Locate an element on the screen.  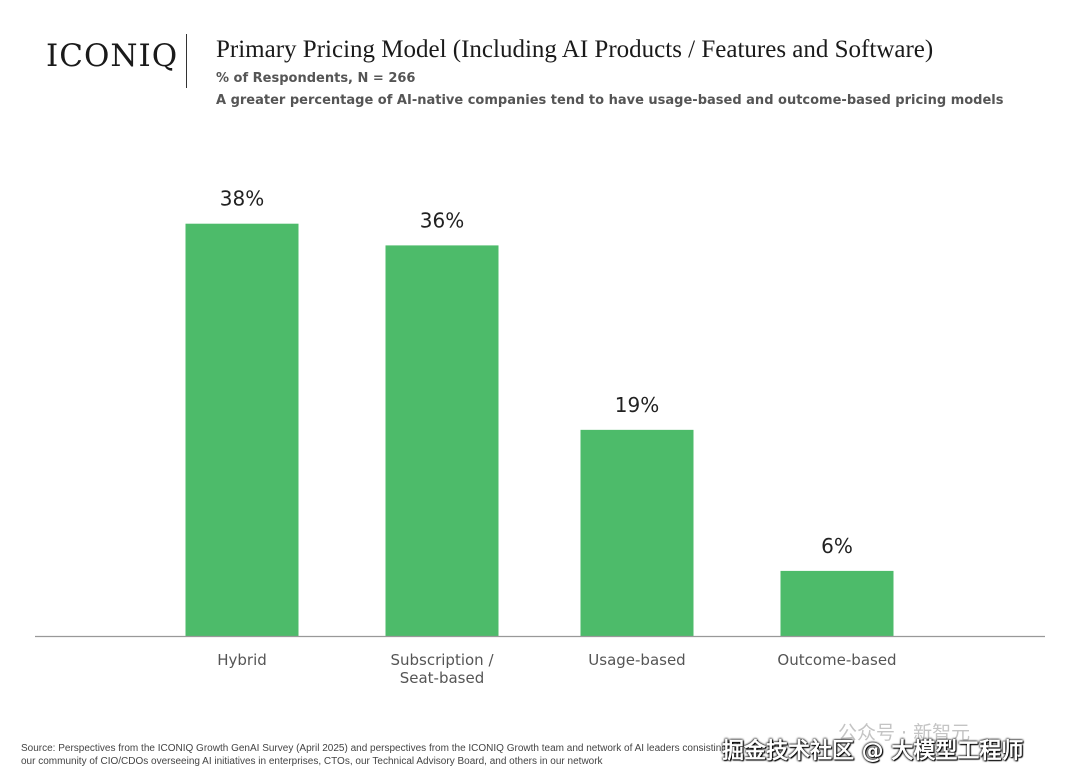
category-label: Seat-based is located at coordinates (442, 678).